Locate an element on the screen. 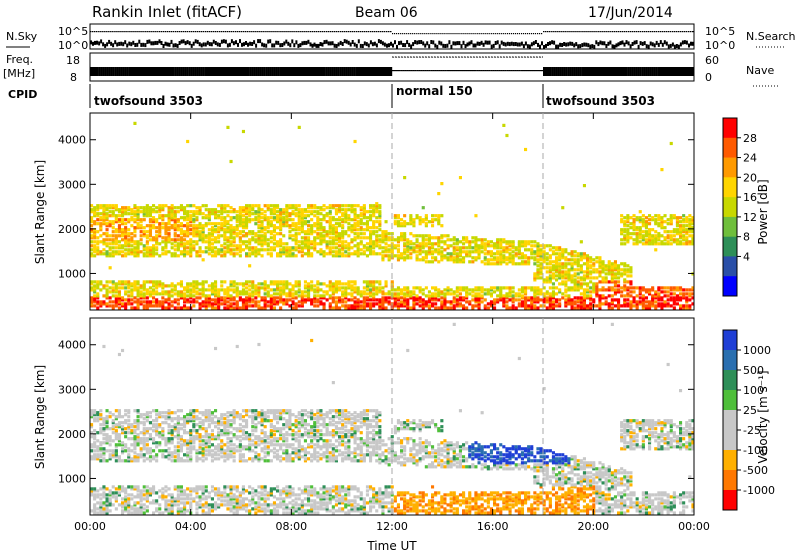 The width and height of the screenshot is (800, 554). power-cell-2048 is located at coordinates (346, 284).